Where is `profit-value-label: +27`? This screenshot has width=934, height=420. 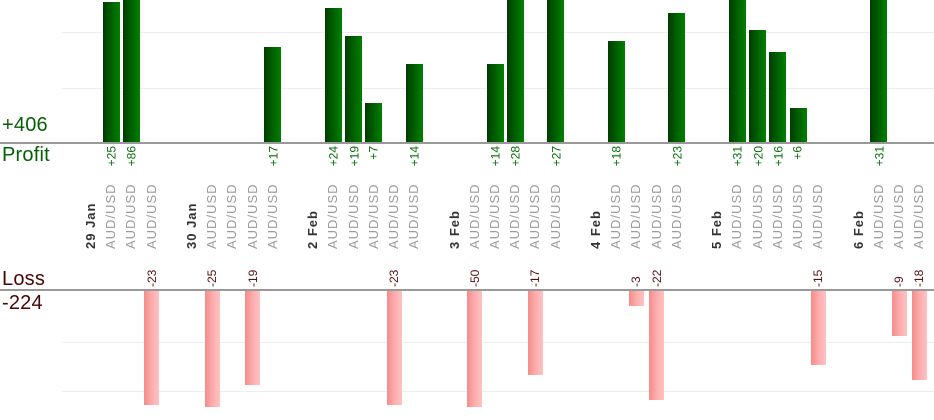
profit-value-label: +27 is located at coordinates (556, 156).